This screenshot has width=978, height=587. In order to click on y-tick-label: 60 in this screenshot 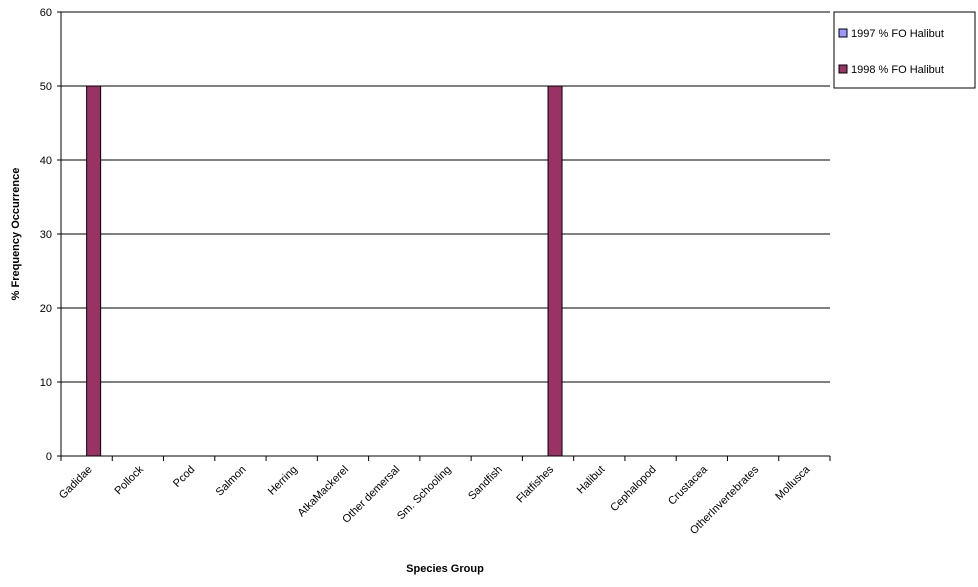, I will do `click(46, 13)`.